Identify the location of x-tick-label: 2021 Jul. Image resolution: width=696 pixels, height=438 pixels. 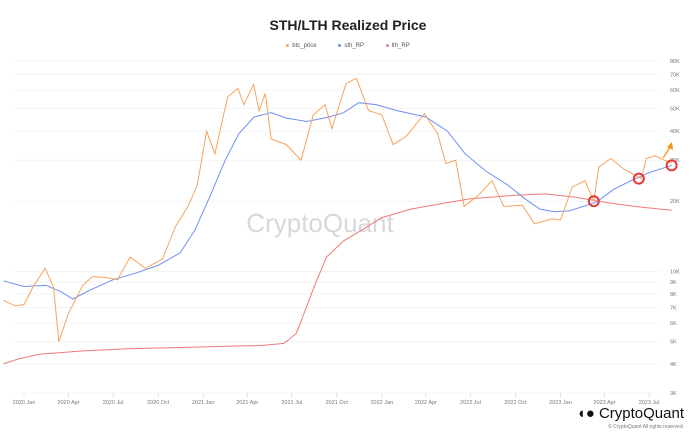
(291, 403).